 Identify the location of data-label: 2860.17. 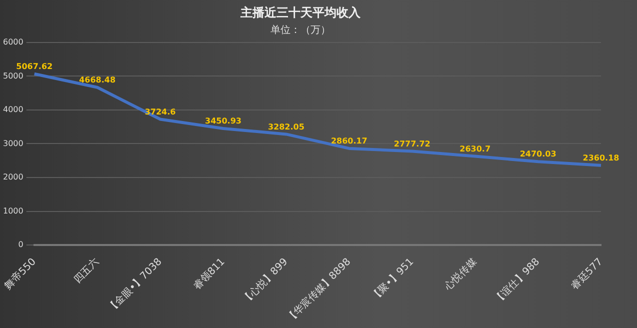
(349, 141).